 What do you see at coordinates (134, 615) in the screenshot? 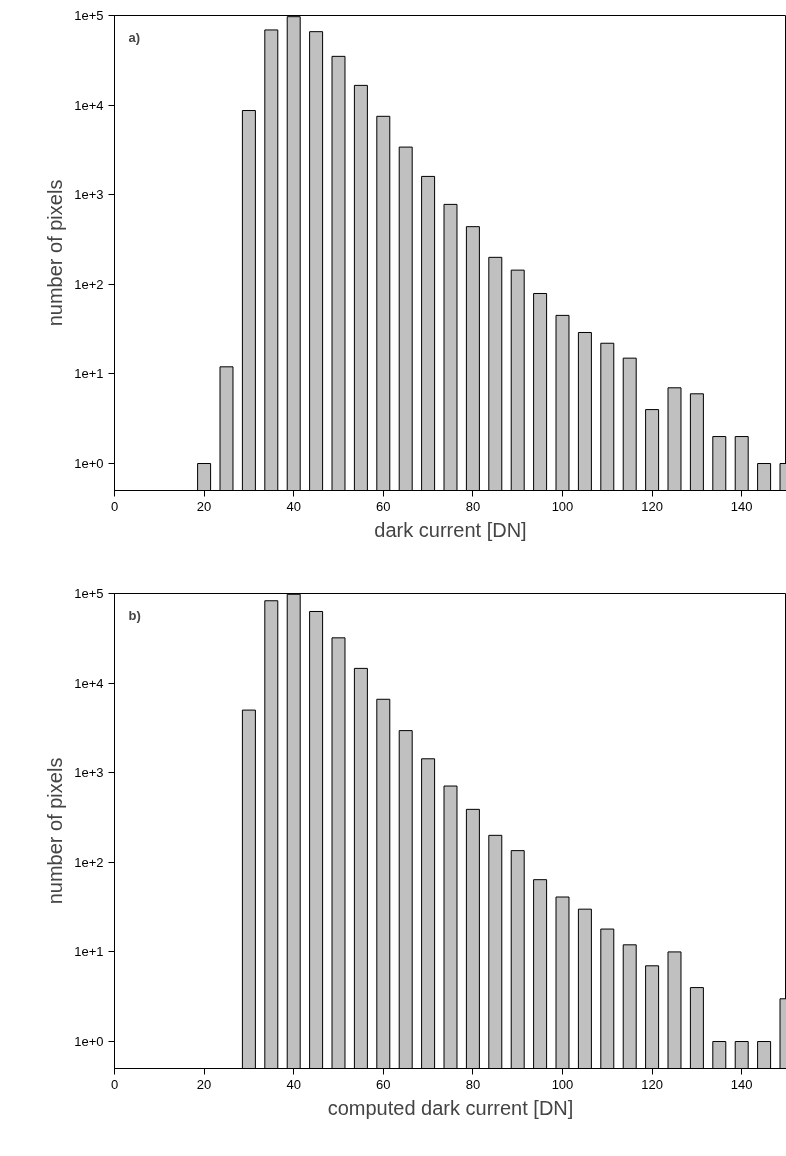
I see `annotation: b)` at bounding box center [134, 615].